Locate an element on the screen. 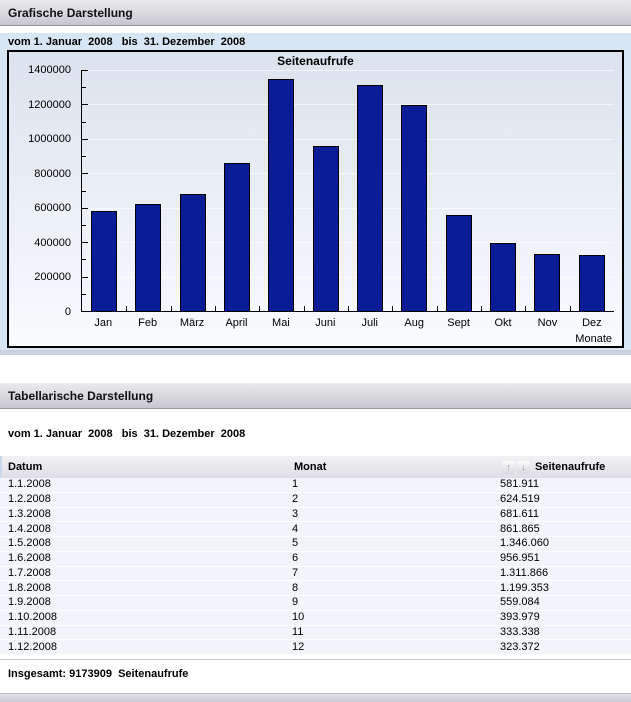 Image resolution: width=631 pixels, height=702 pixels. column-header-seitenaufrufe-label: Seitenaufrufe is located at coordinates (570, 467).